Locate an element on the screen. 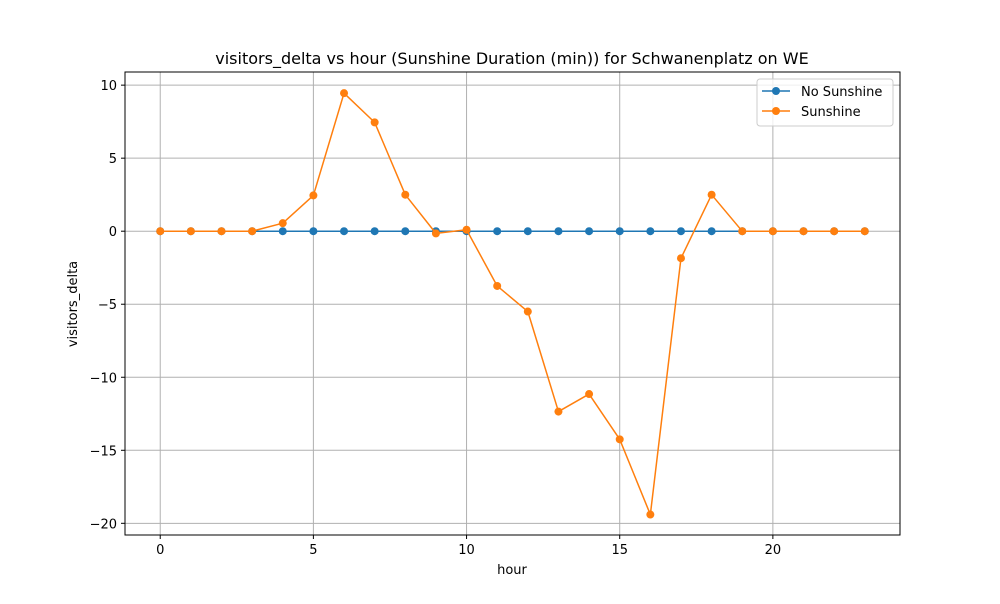 The width and height of the screenshot is (1000, 604). legend-no-sunshine-marker is located at coordinates (776, 91).